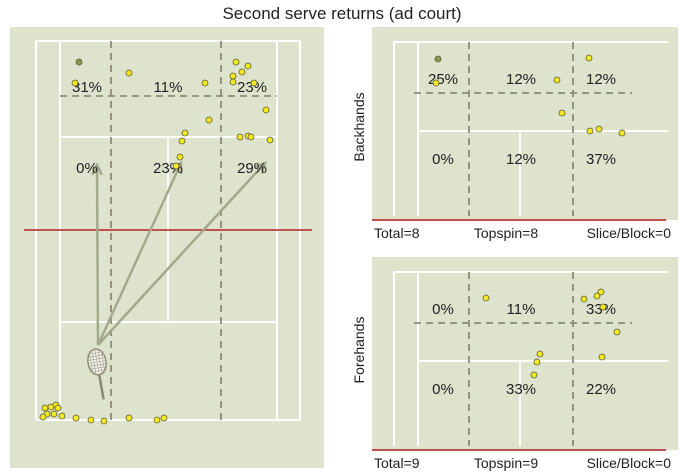  I want to click on zone-label: 29%, so click(252, 168).